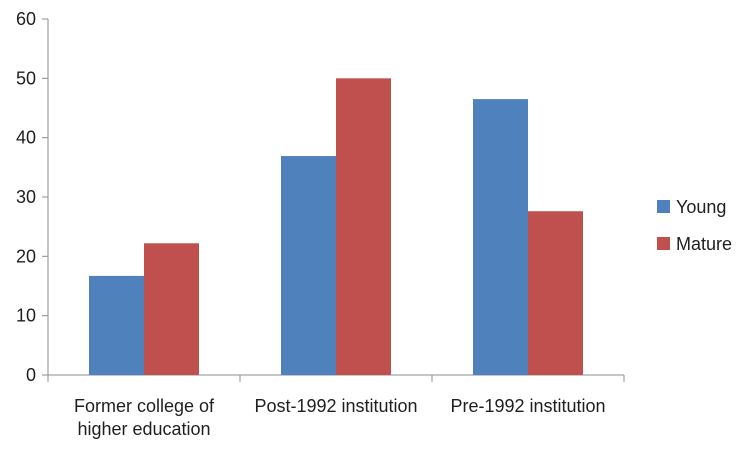 The image size is (754, 455). I want to click on x-category-label: Pre-1992 institution, so click(527, 406).